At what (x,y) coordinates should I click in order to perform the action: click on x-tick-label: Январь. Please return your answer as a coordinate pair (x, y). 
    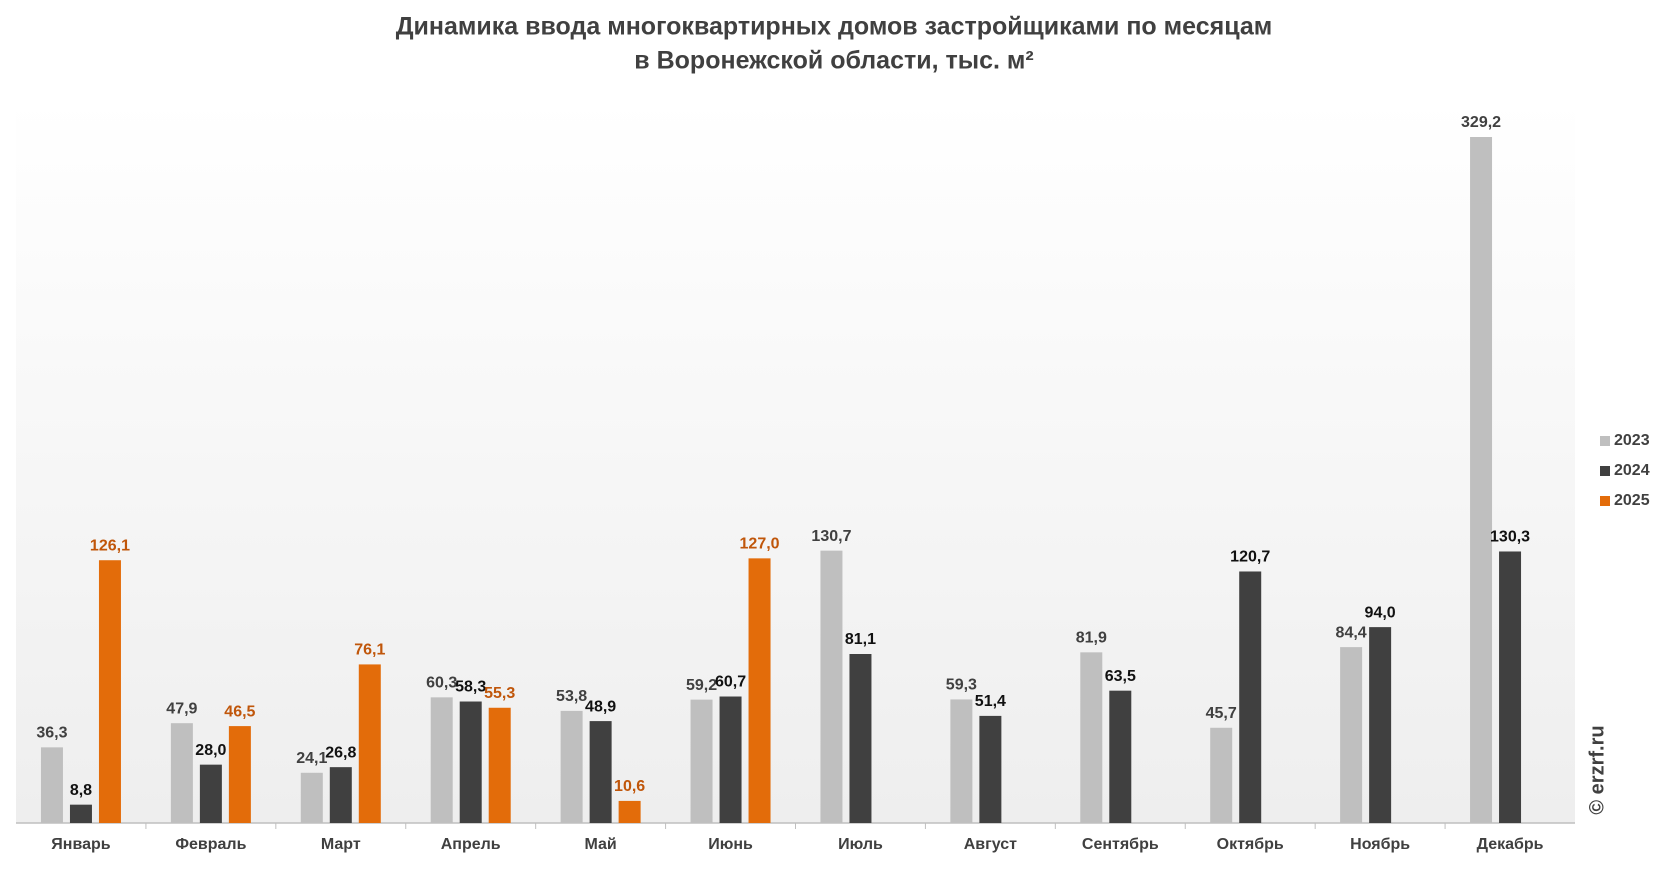
    Looking at the image, I should click on (80, 844).